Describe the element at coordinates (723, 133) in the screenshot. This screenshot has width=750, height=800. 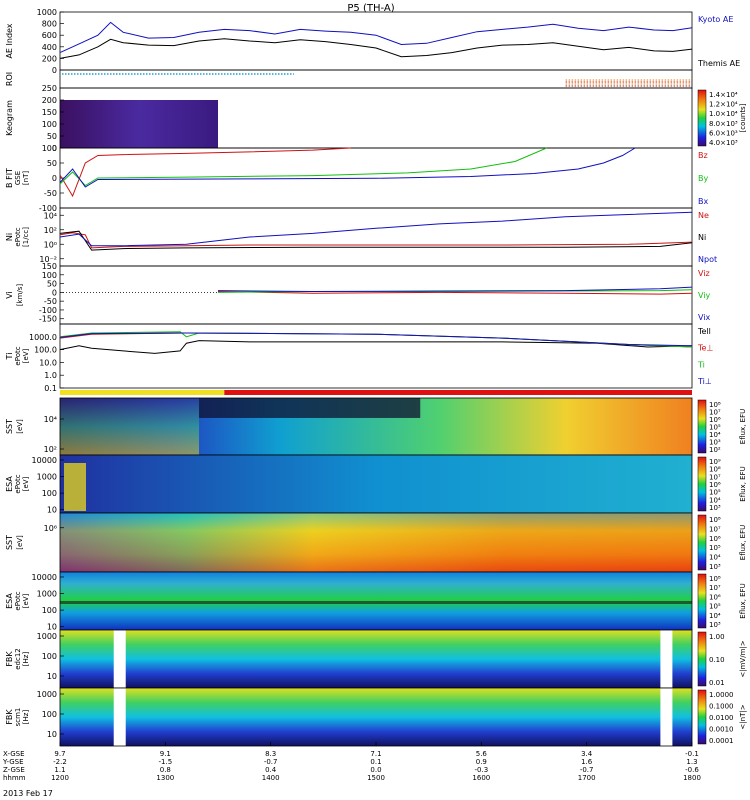
I see `colorbar-tick-label: 6.0×10³` at that location.